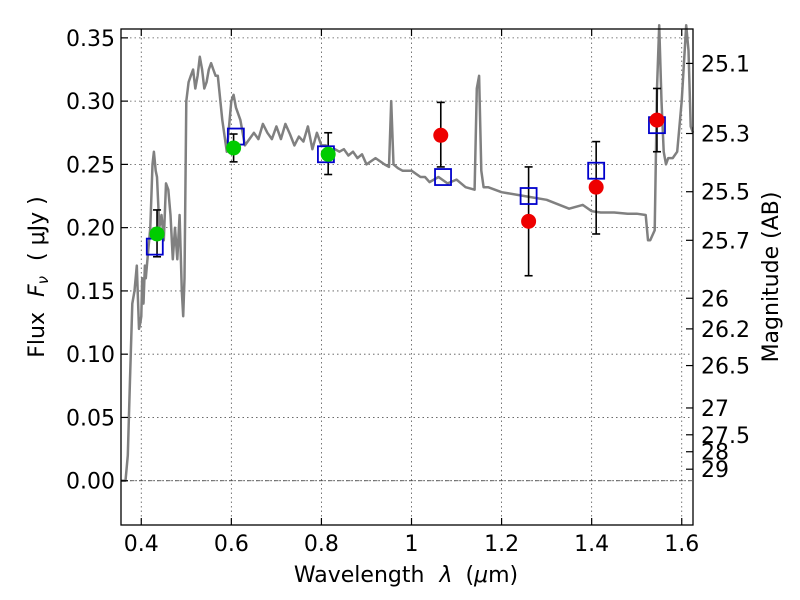 The image size is (800, 600). I want to click on x-tick-label-3: 1, so click(412, 544).